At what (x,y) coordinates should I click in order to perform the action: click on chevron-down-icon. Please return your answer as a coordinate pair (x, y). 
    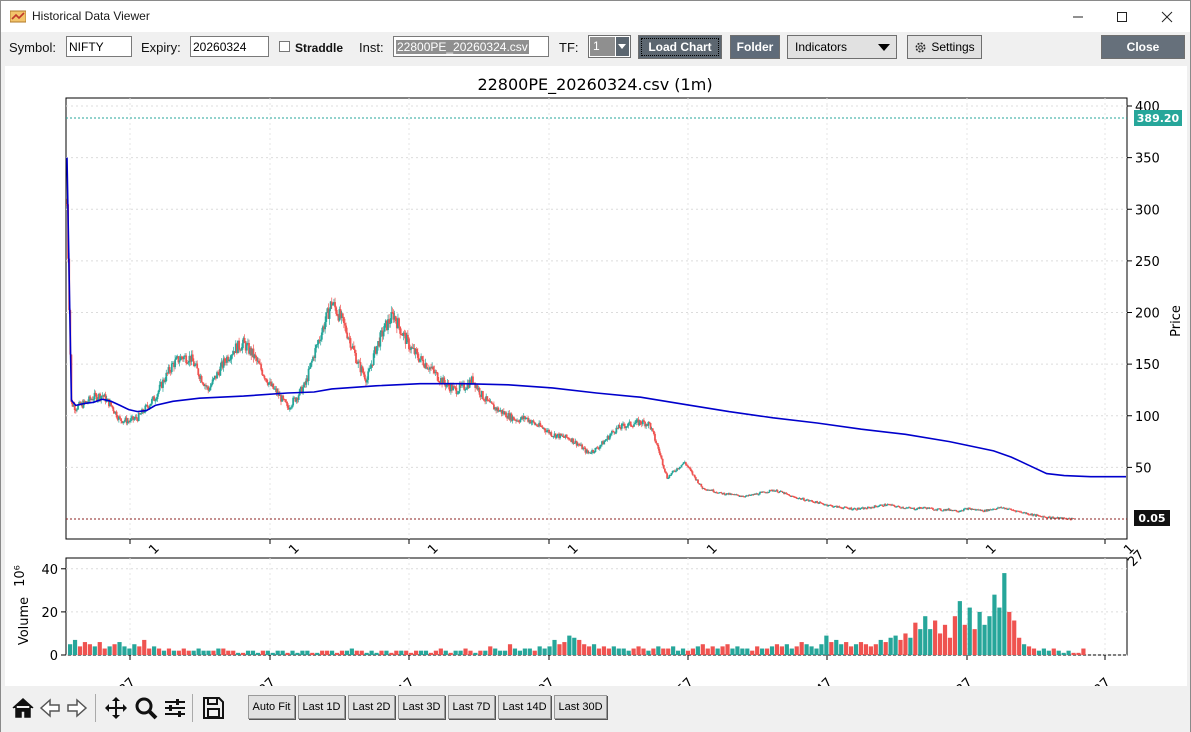
    Looking at the image, I should click on (622, 46).